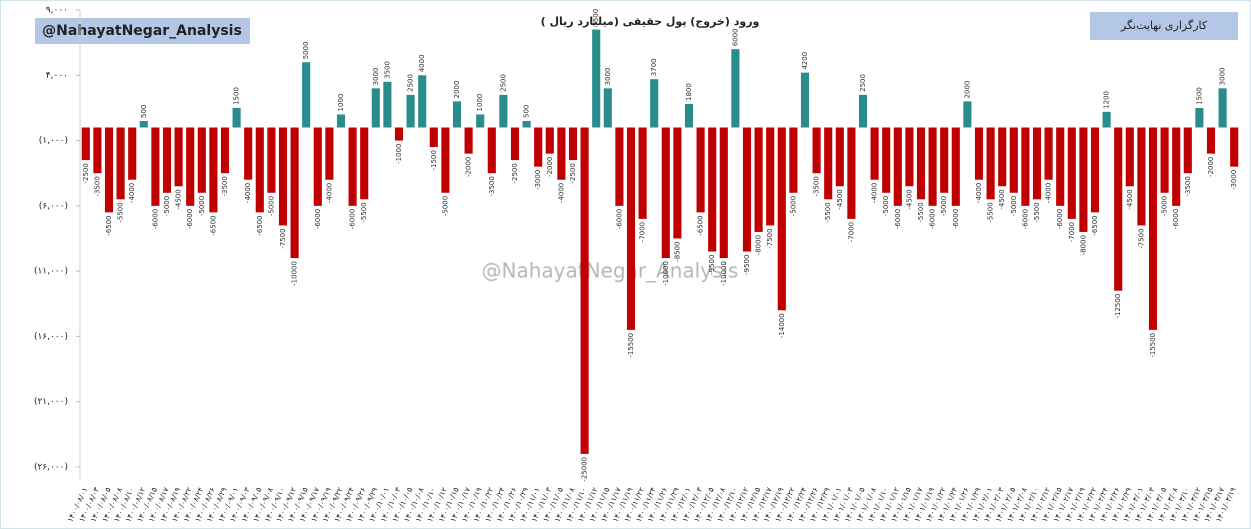 This screenshot has height=529, width=1251. What do you see at coordinates (422, 63) in the screenshot?
I see `value-label: 4000` at bounding box center [422, 63].